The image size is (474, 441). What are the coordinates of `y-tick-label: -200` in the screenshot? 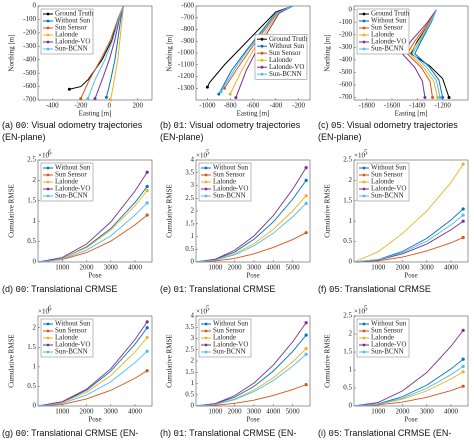 It's located at (345, 34).